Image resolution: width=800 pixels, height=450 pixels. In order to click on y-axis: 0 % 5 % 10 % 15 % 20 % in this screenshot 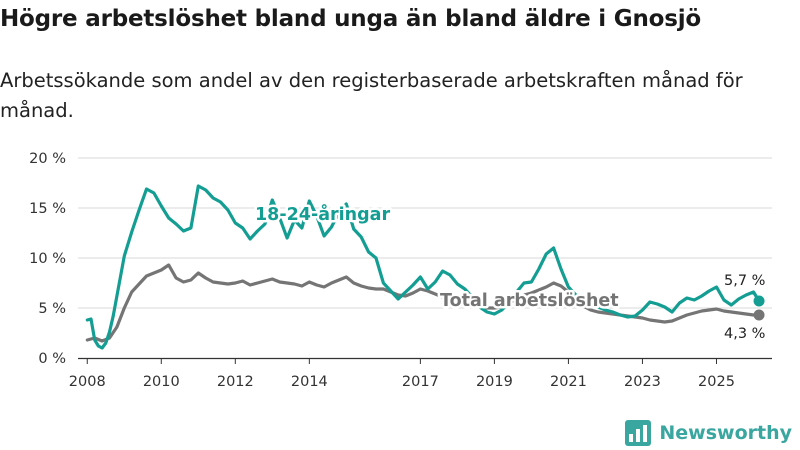, I will do `click(47, 259)`.